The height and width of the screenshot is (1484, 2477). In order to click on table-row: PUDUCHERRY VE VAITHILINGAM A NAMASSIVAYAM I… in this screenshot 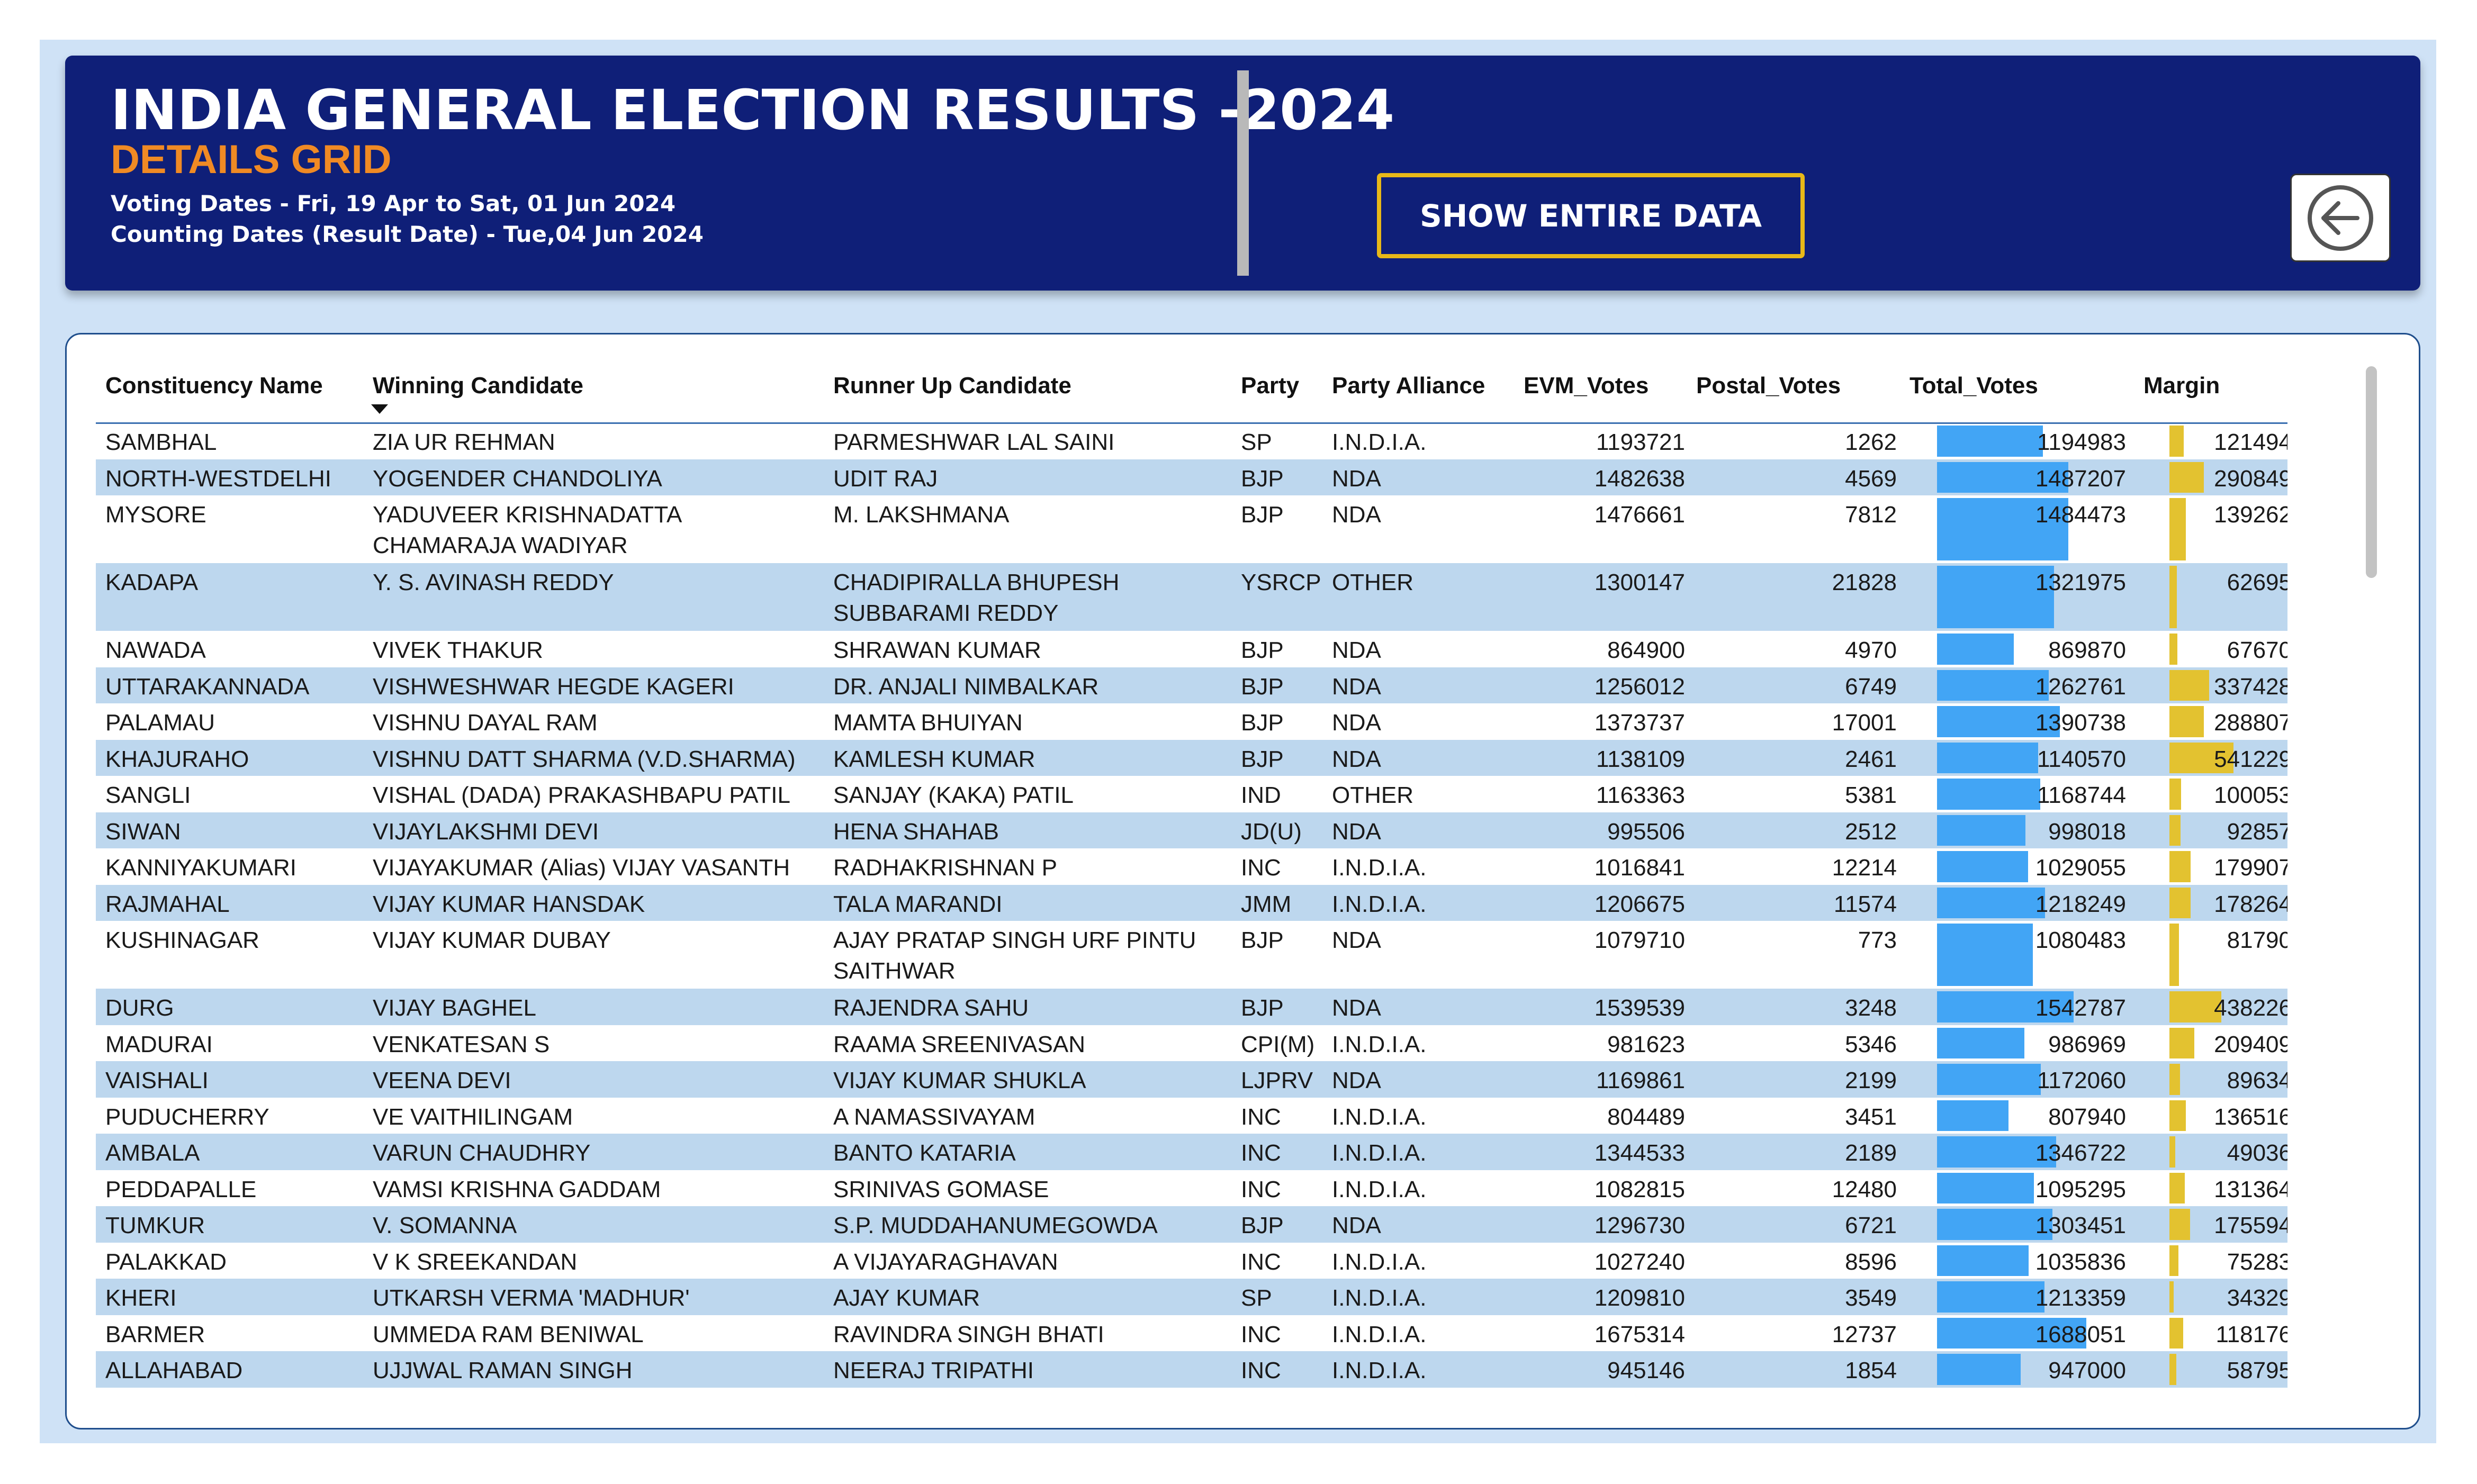, I will do `click(1191, 1116)`.